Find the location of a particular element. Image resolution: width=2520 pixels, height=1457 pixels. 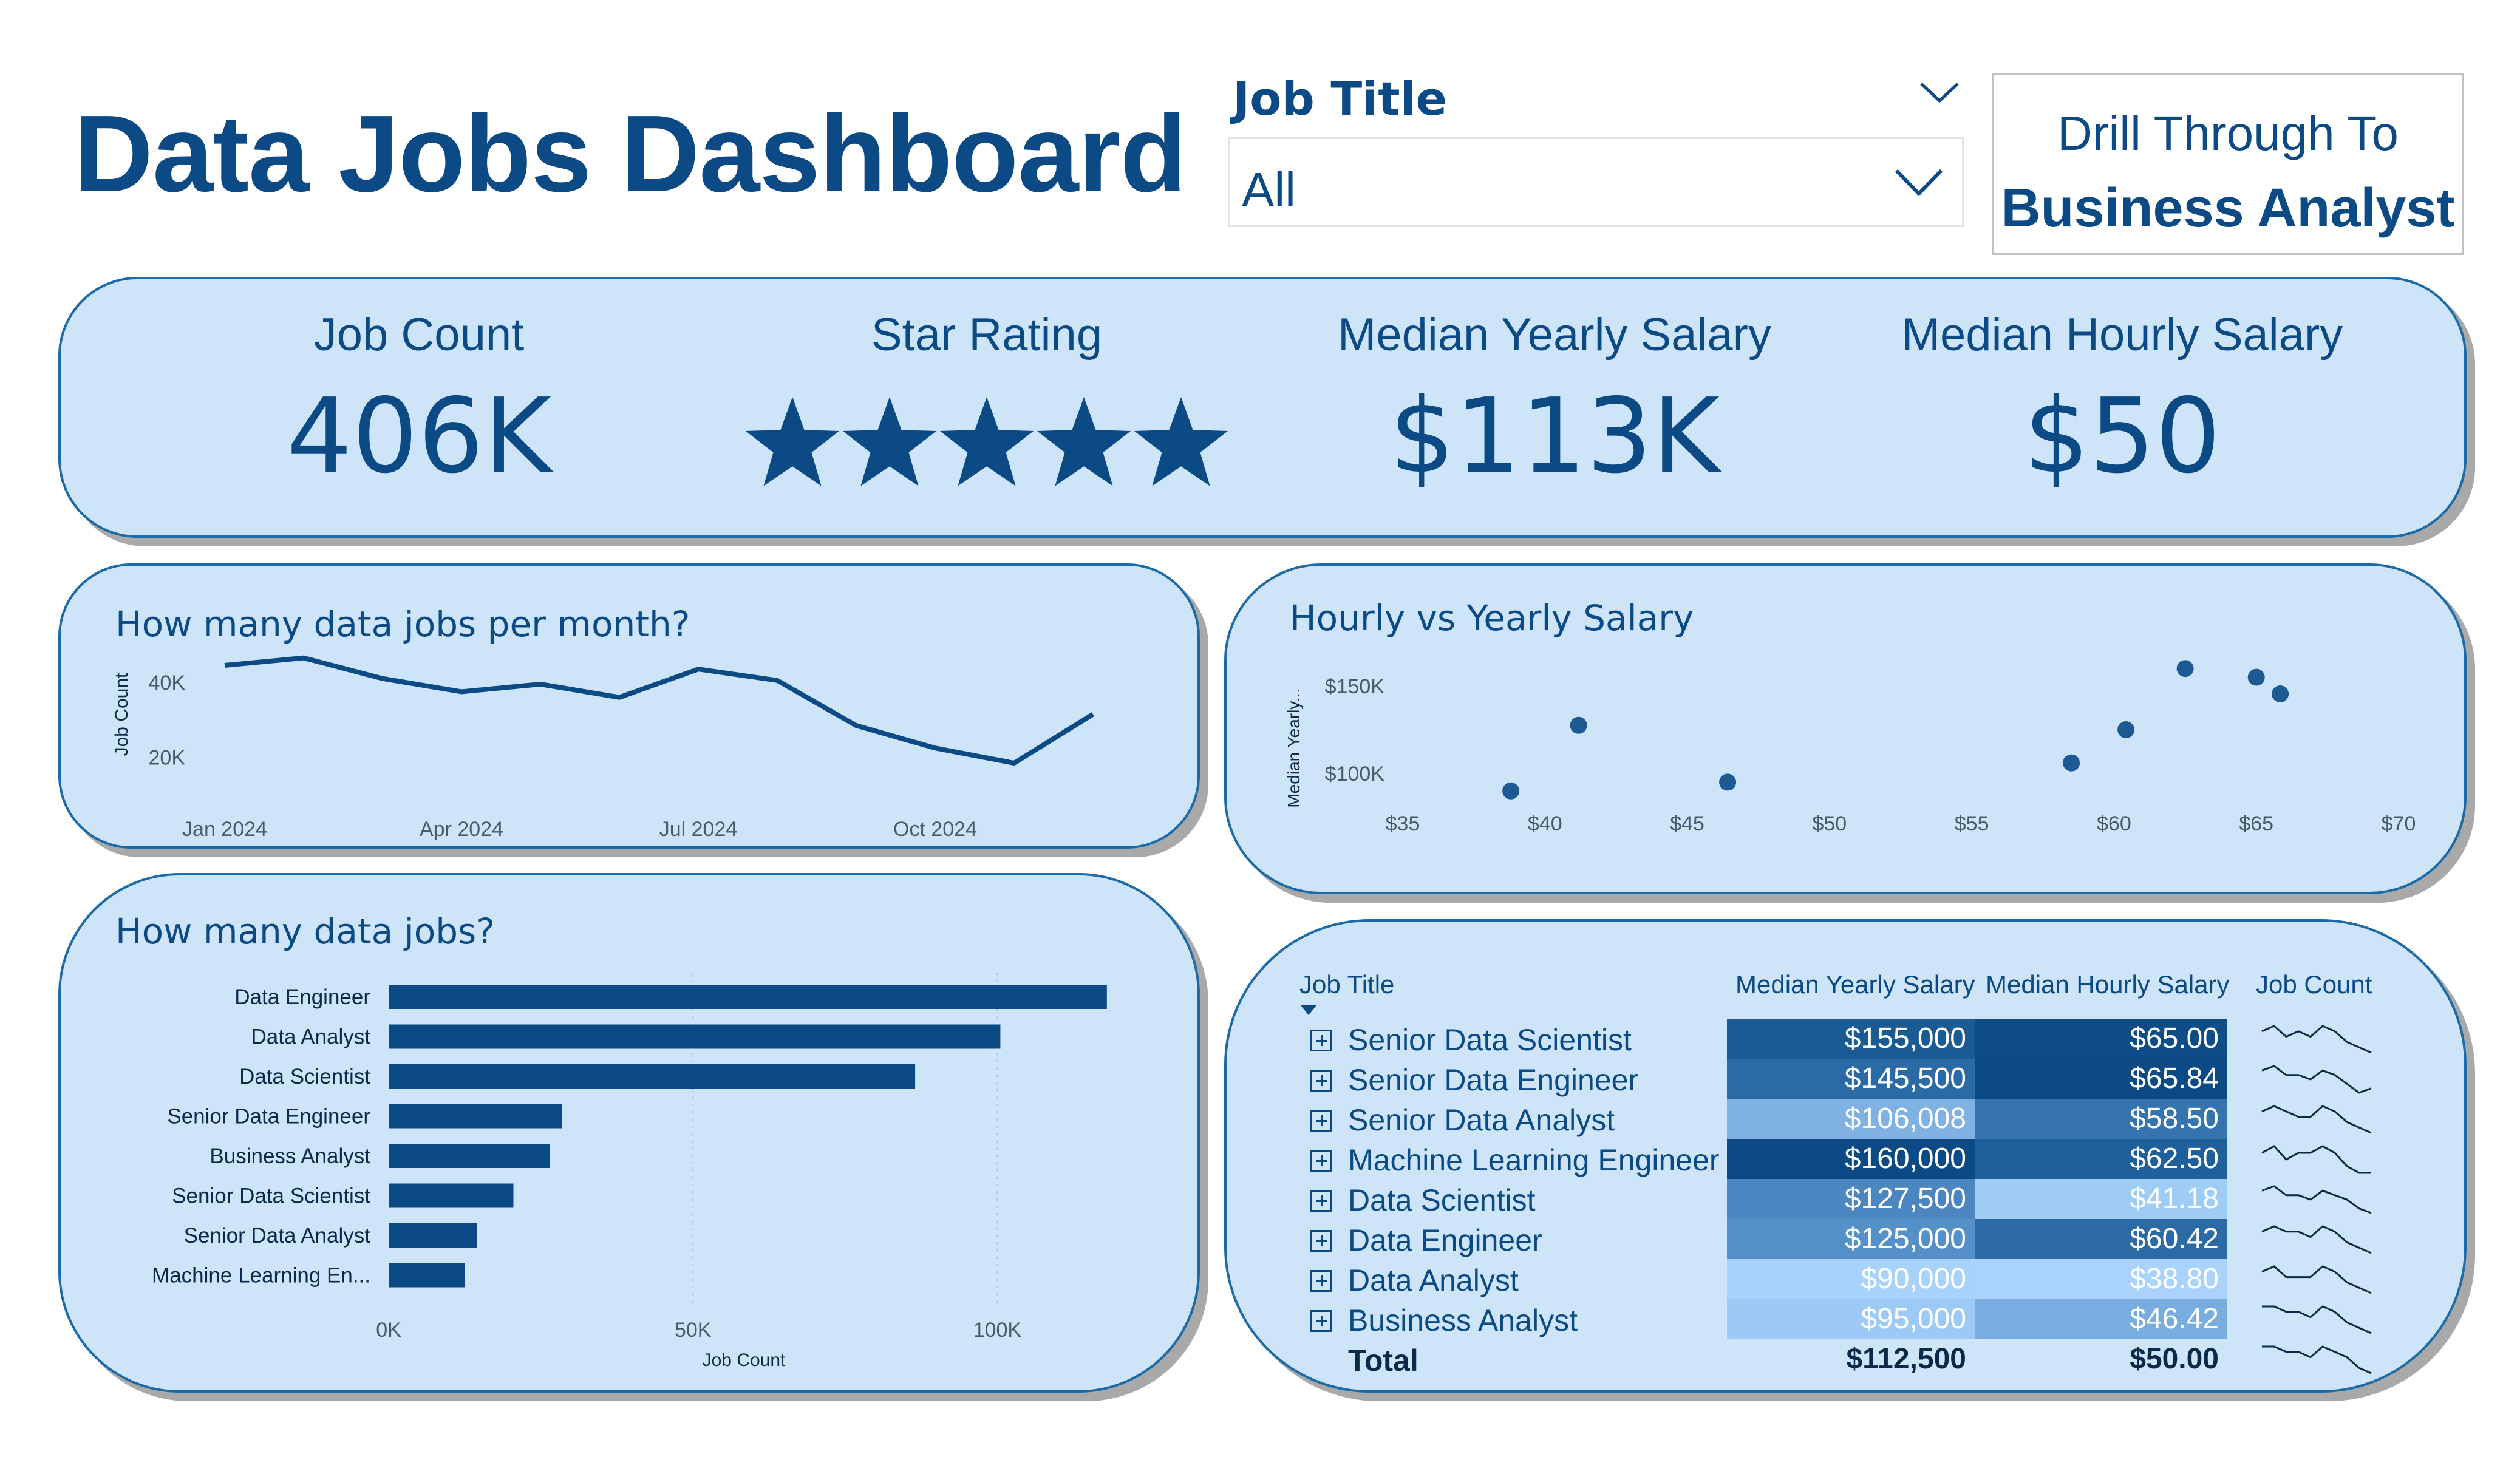

median-hourly-cell: $65.84 is located at coordinates (2101, 1079).